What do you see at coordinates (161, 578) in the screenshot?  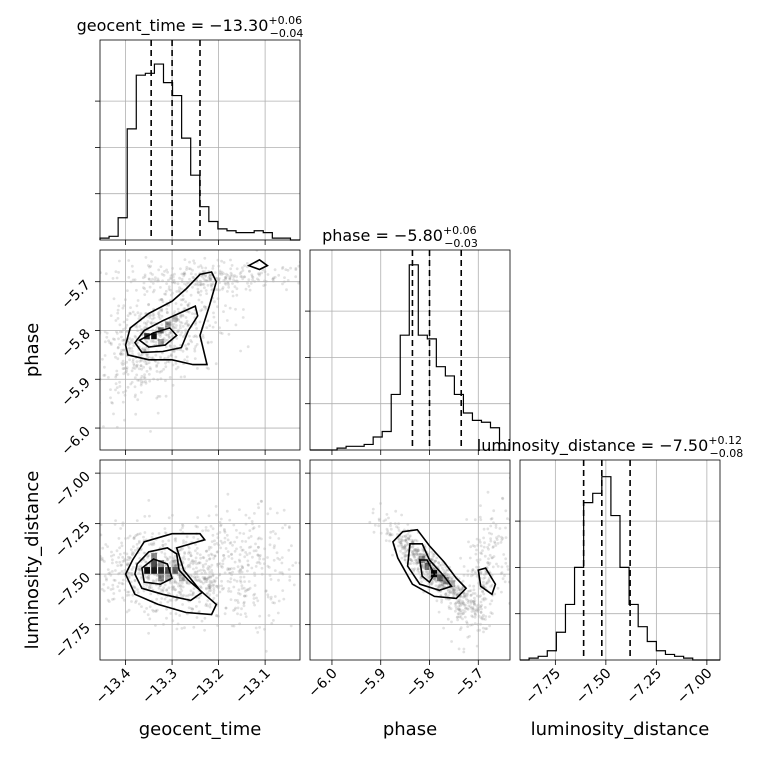 I see `density-cell-geocent_time-luminosity_distance` at bounding box center [161, 578].